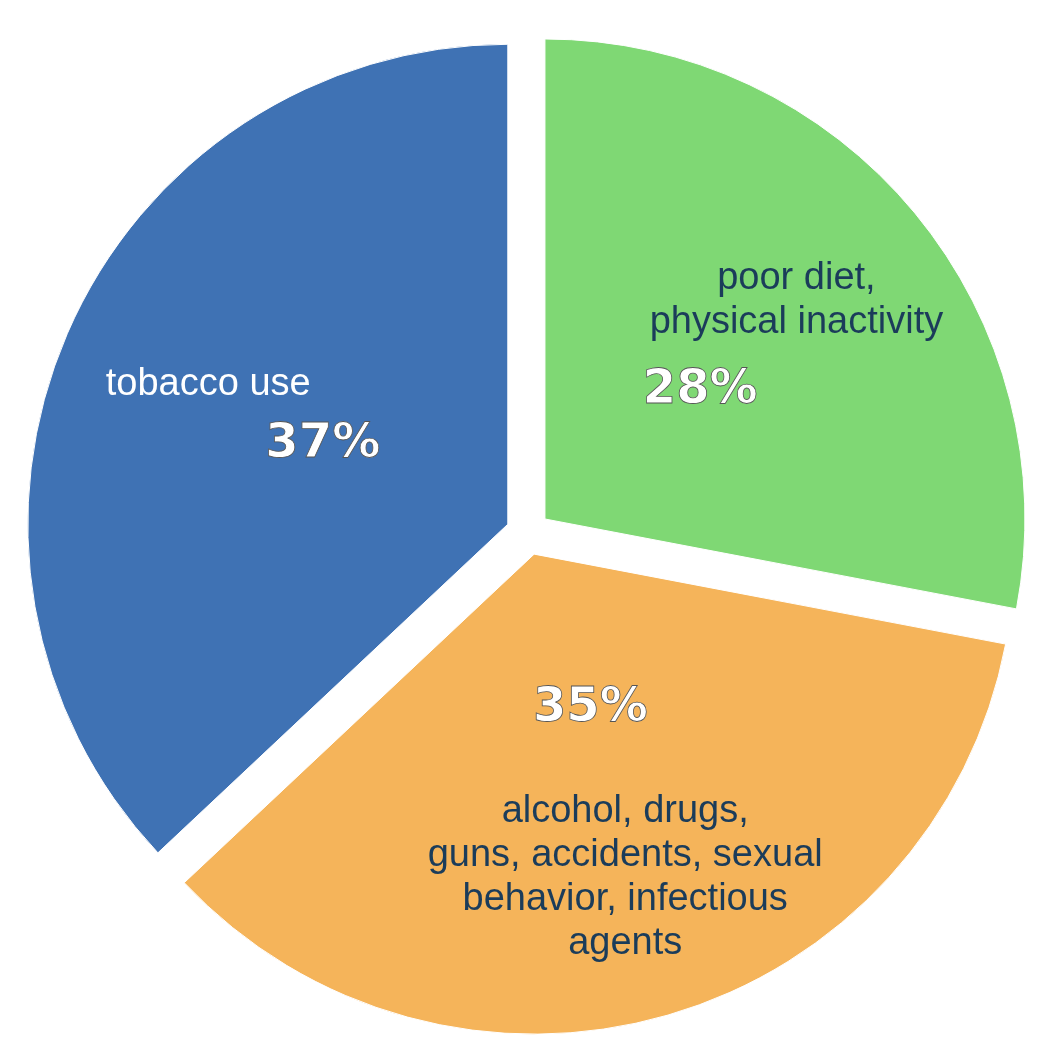 The height and width of the screenshot is (1045, 1051). I want to click on data-label: 28%, so click(700, 386).